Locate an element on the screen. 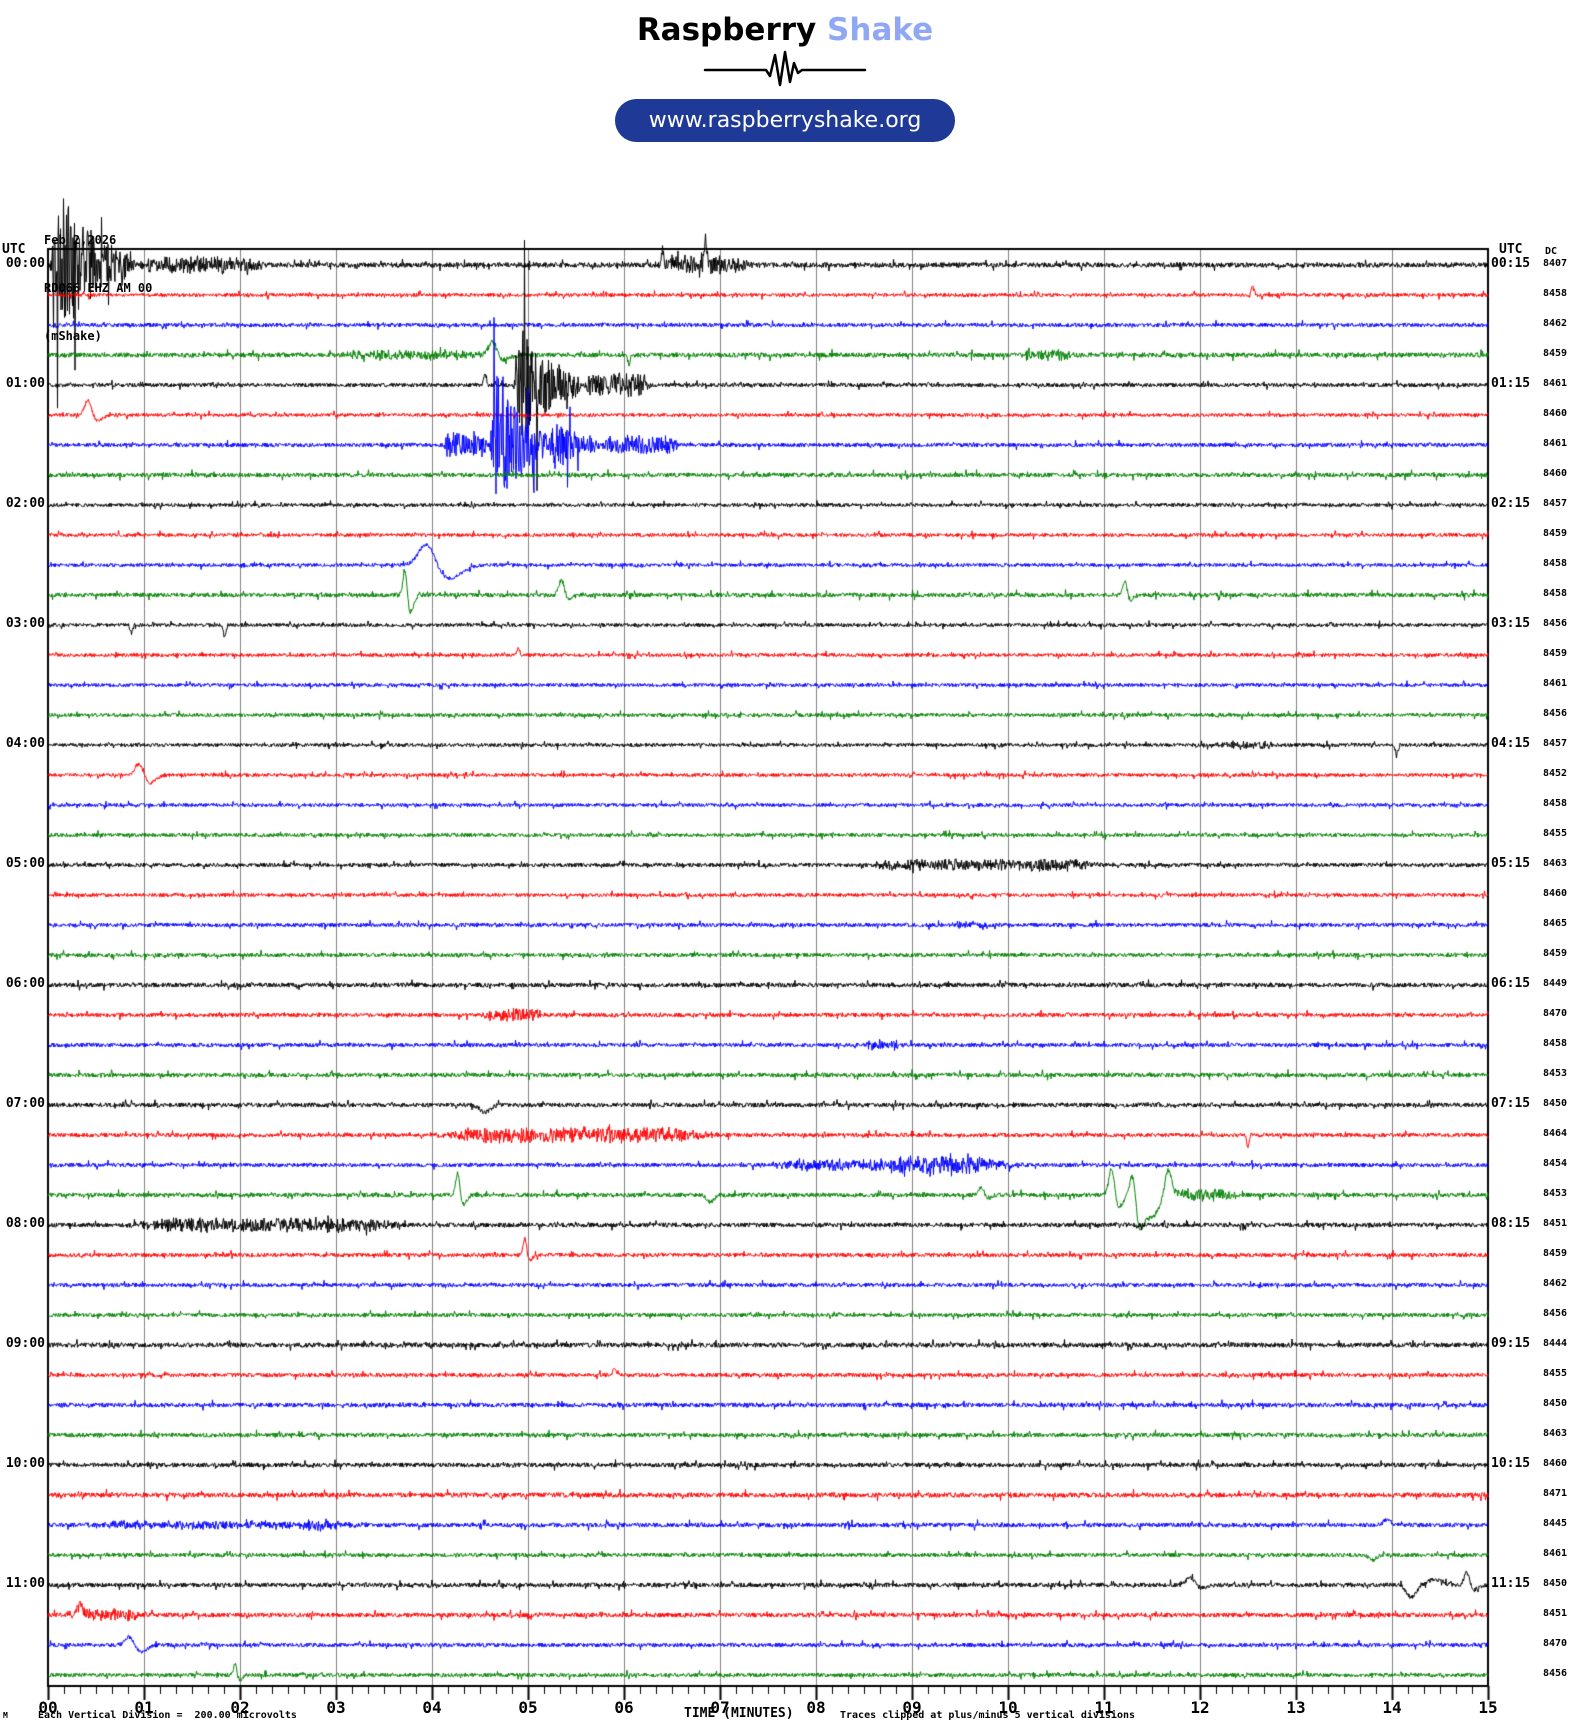 This screenshot has height=1732, width=1570. website-link: www.raspberryshake.org is located at coordinates (785, 120).